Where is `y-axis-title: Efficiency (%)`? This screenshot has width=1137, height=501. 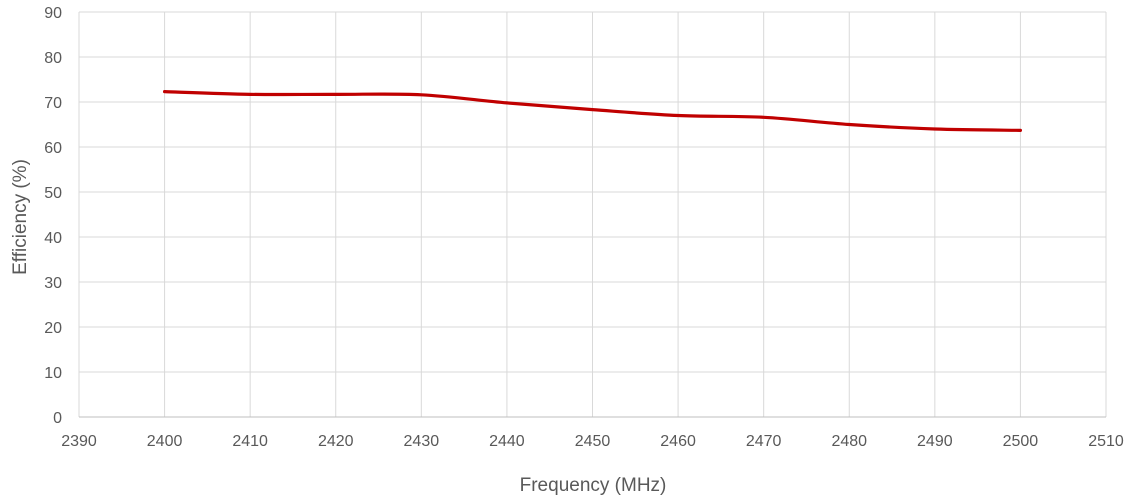 y-axis-title: Efficiency (%) is located at coordinates (20, 217).